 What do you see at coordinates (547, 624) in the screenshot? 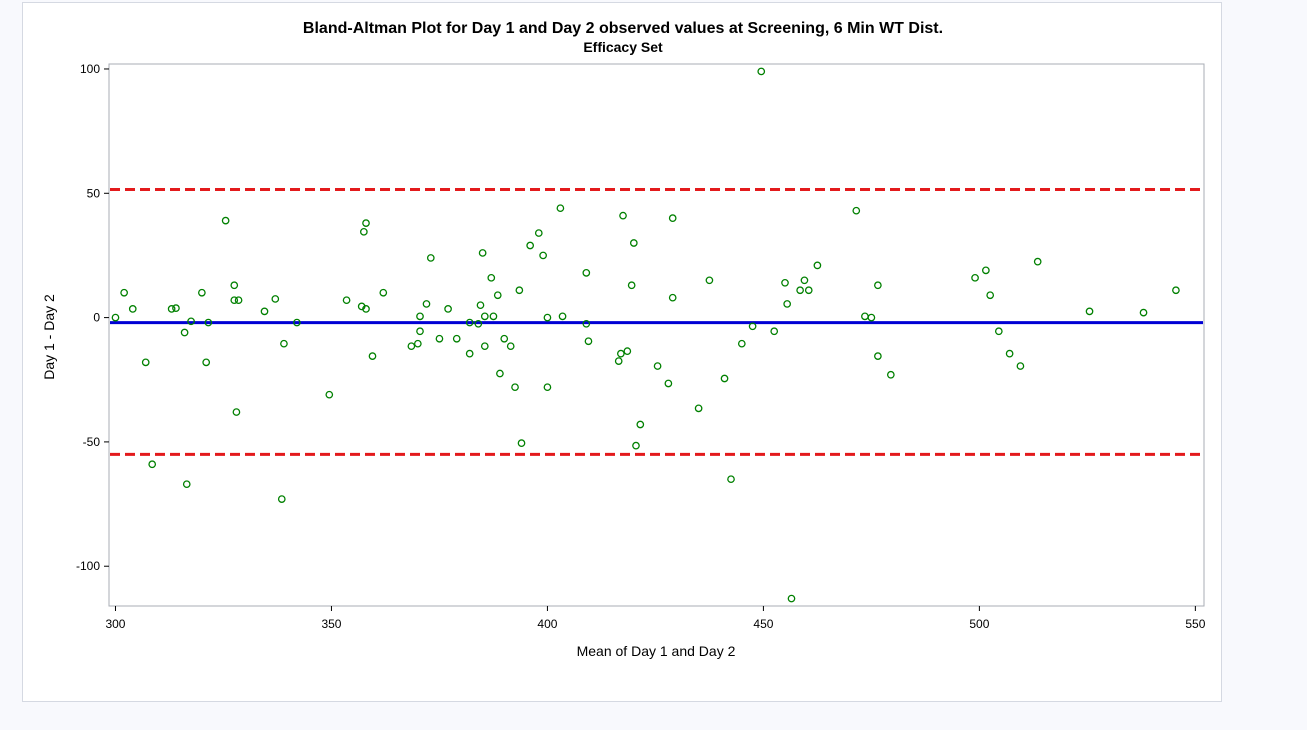
I see `x-tick-label: 400` at bounding box center [547, 624].